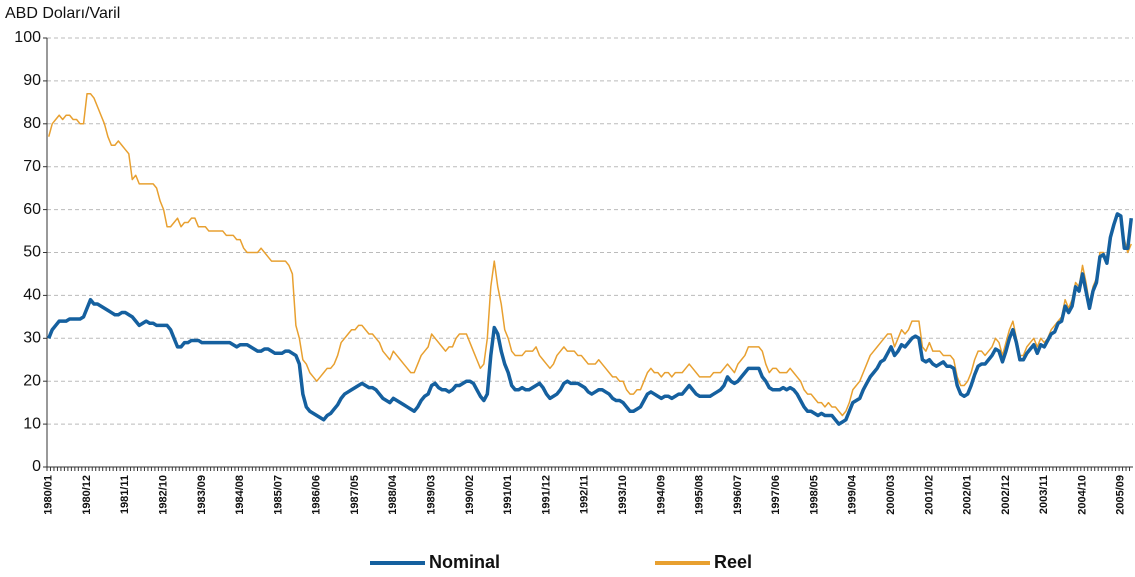  I want to click on x-tick-label: 1987/05, so click(355, 495).